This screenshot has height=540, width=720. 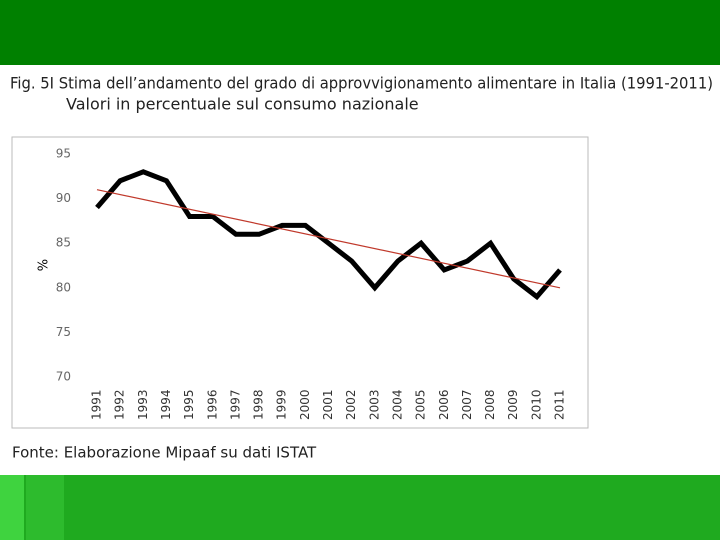 I want to click on y-tick-label: 75, so click(x=63, y=332).